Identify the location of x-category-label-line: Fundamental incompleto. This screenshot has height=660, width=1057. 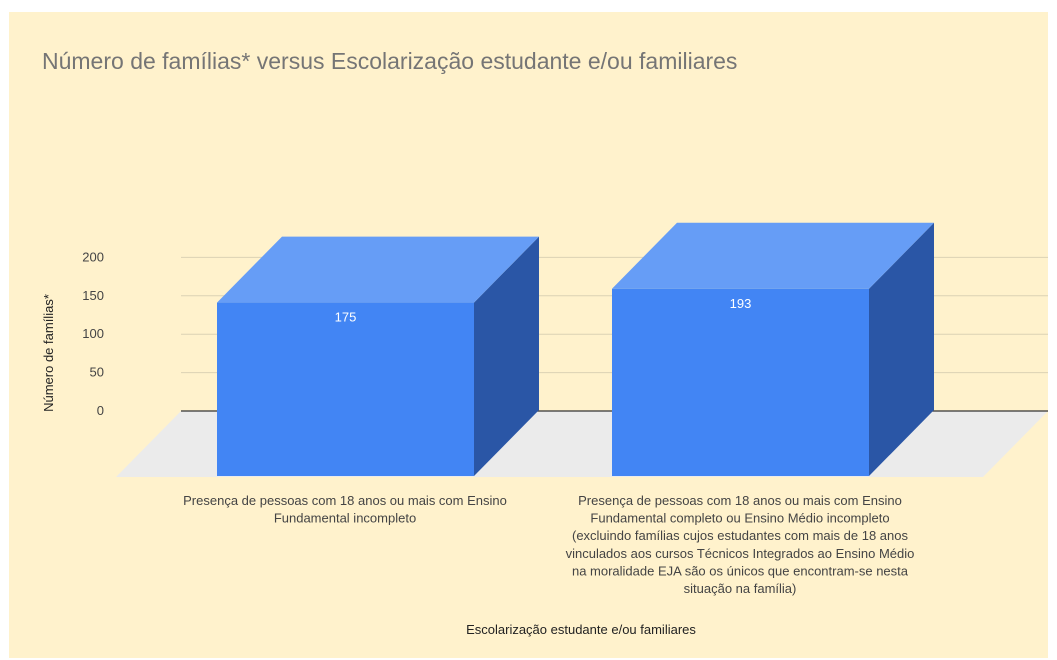
(345, 518).